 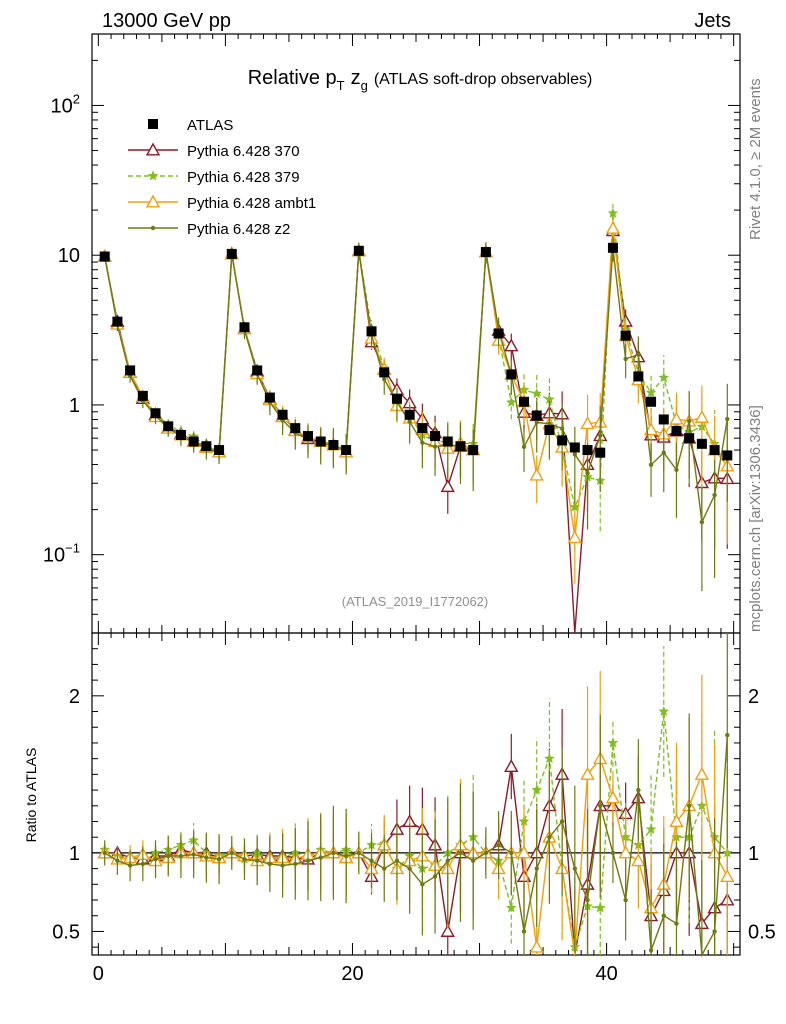 I want to click on x-tick-label: 20, so click(x=352, y=974).